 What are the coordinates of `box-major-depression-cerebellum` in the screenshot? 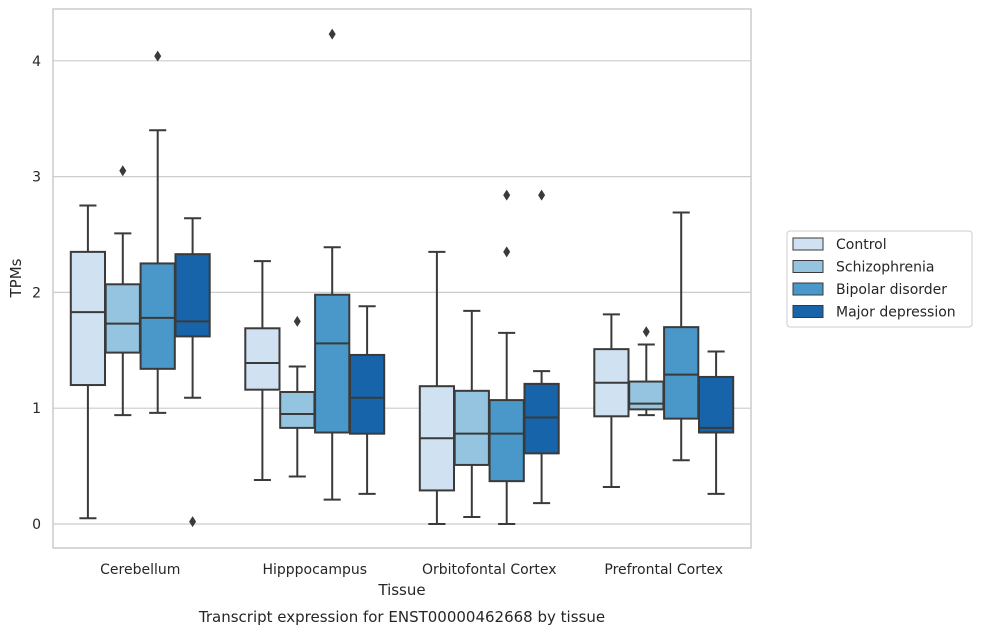 It's located at (192, 372).